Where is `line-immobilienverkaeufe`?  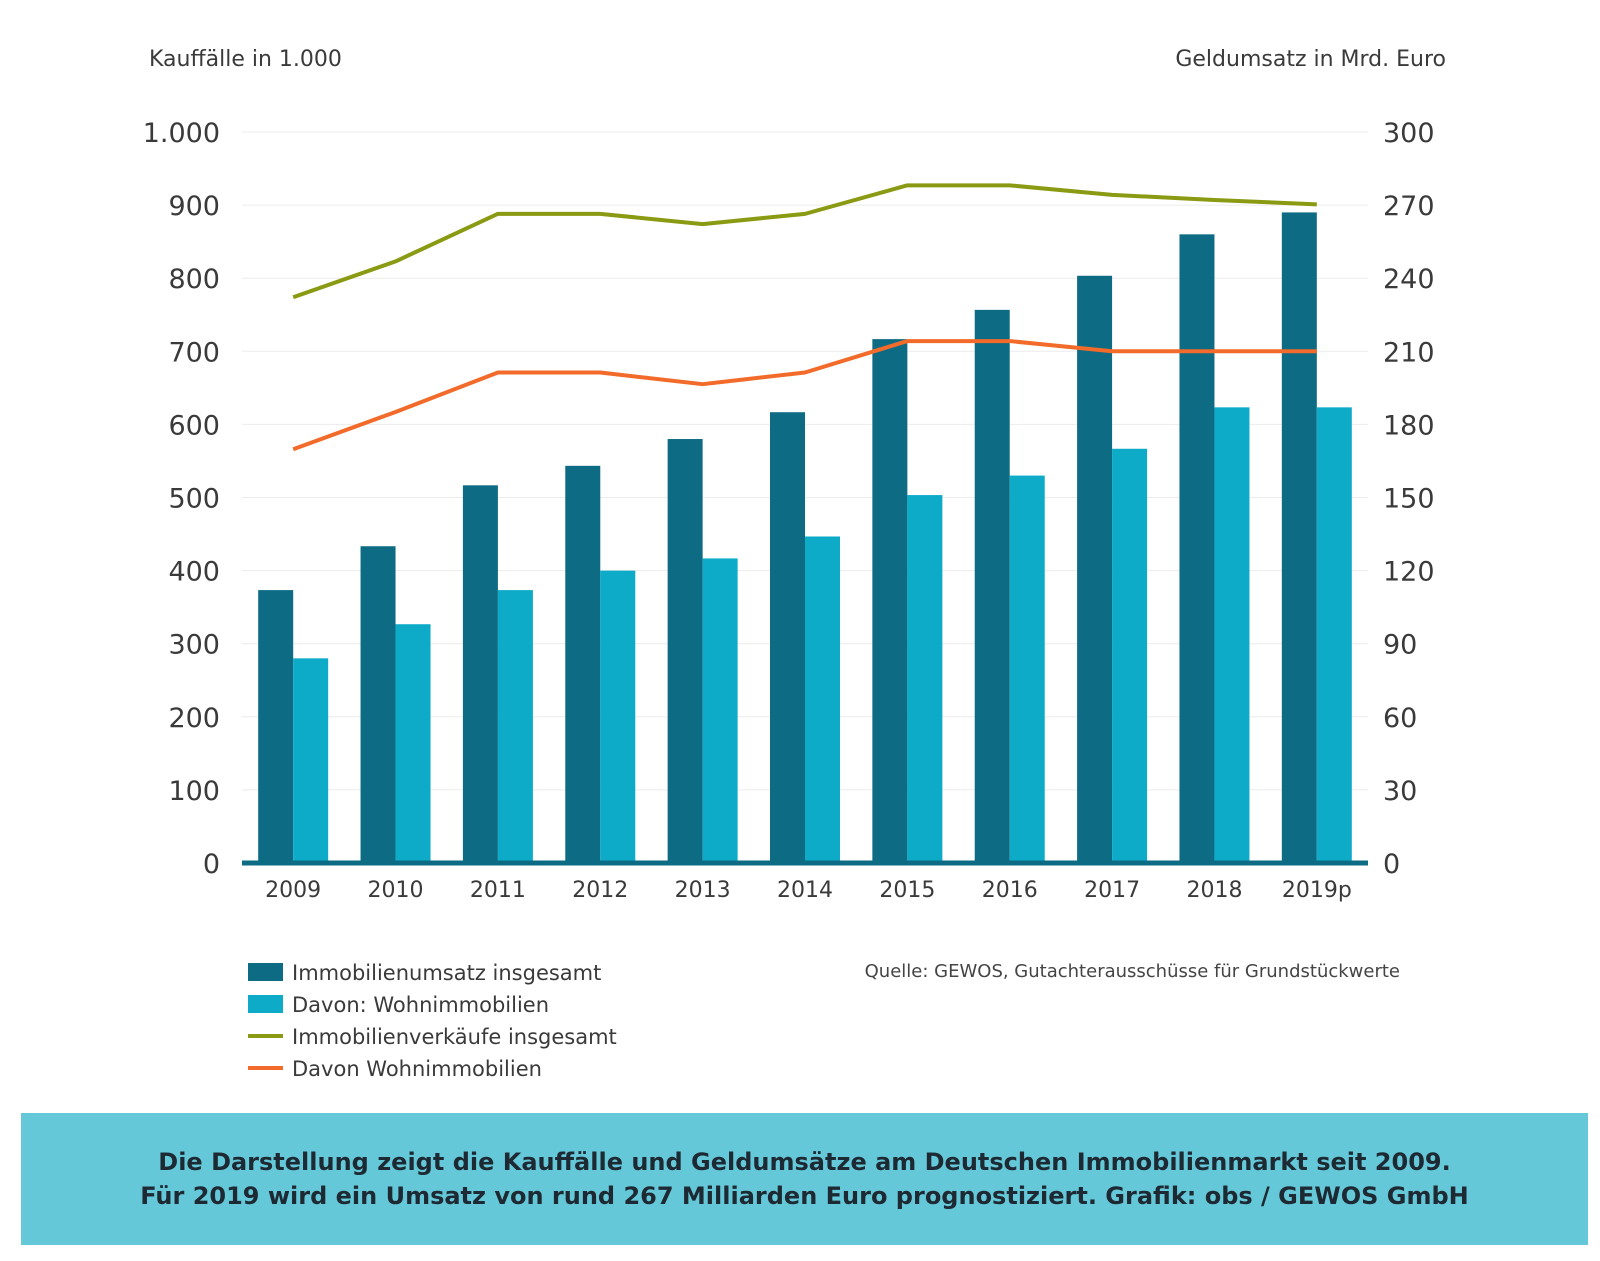 line-immobilienverkaeufe is located at coordinates (804, 241).